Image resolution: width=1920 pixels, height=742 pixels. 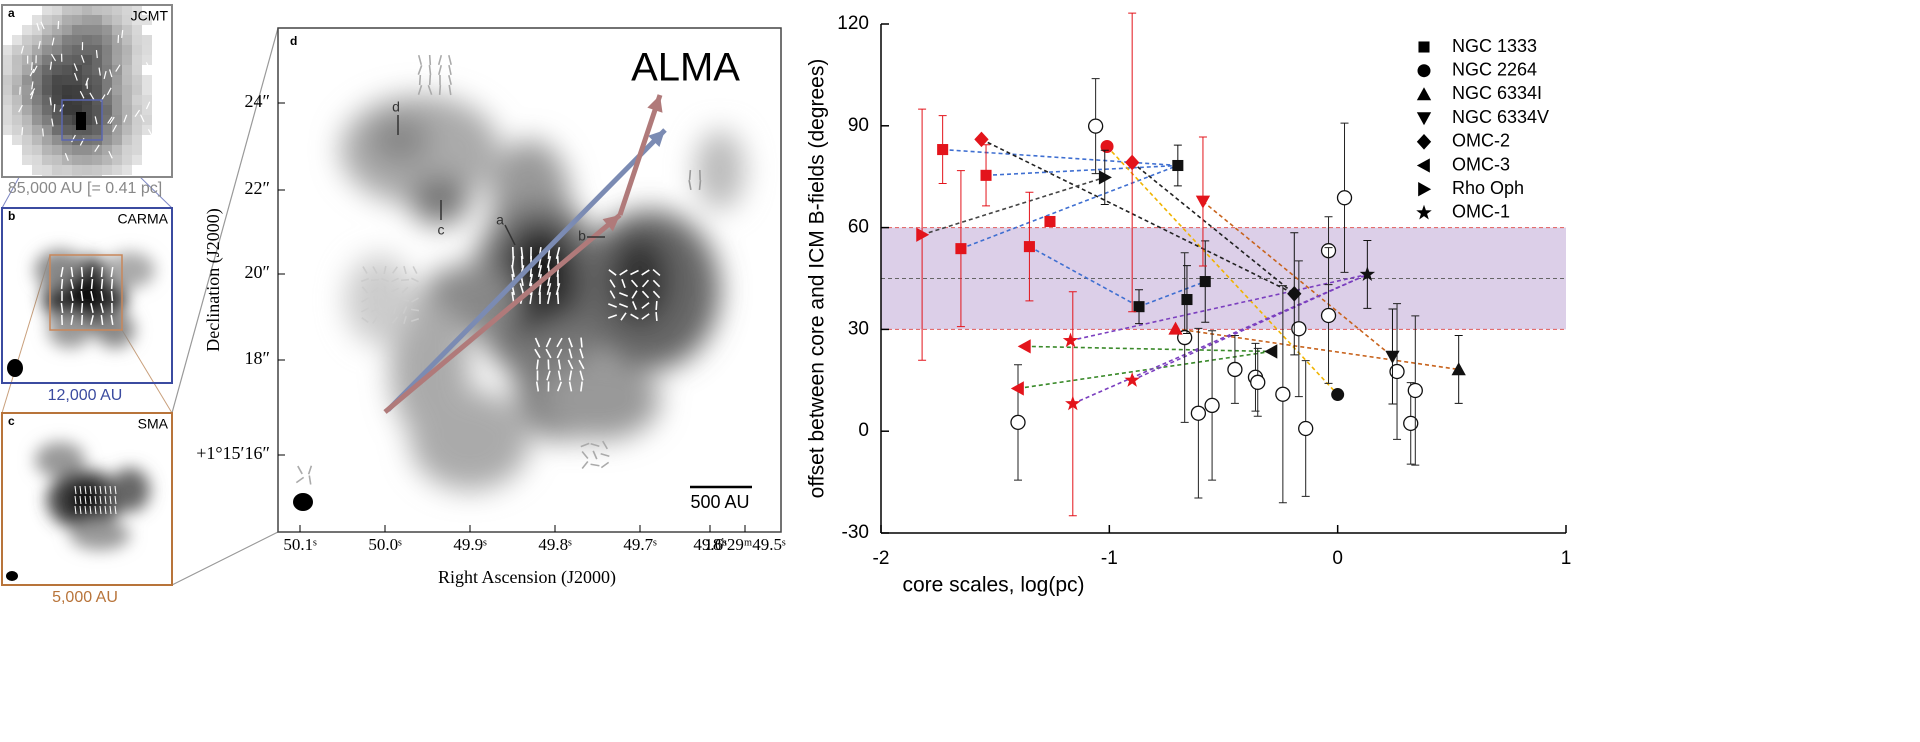 I want to click on sma-map, so click(x=78, y=511).